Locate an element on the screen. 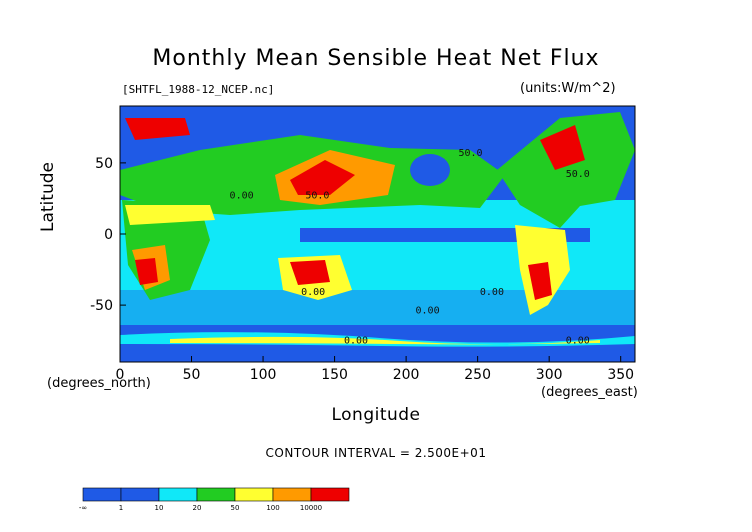 This screenshot has height=532, width=752. x-tick-label: 50 is located at coordinates (192, 375).